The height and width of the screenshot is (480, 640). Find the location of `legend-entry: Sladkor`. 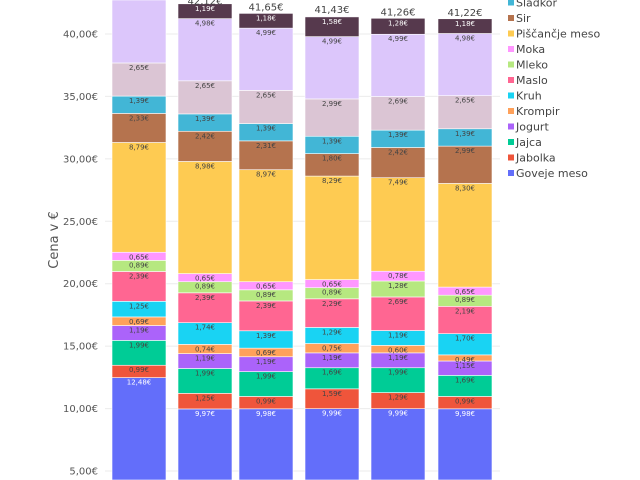

legend-entry: Sladkor is located at coordinates (536, 5).